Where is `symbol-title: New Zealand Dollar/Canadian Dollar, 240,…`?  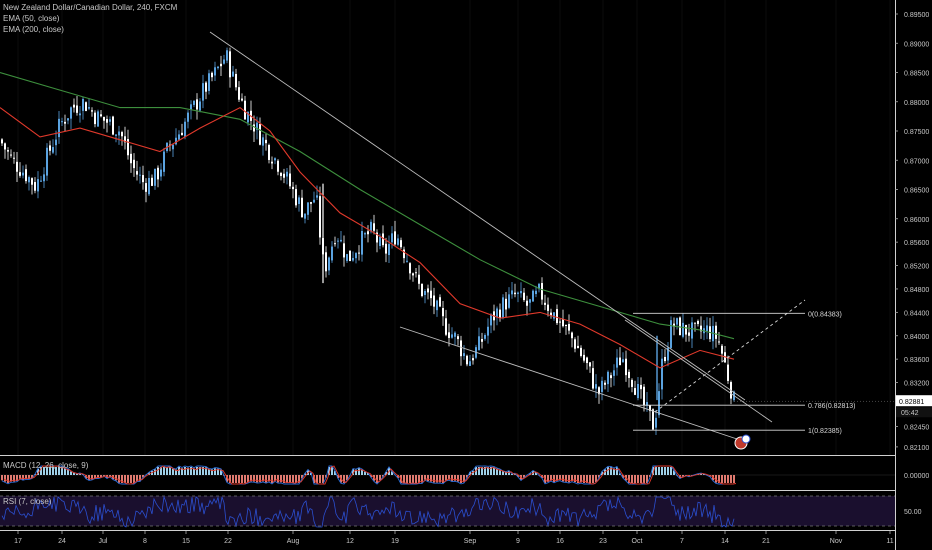
symbol-title: New Zealand Dollar/Canadian Dollar, 240,… is located at coordinates (90, 7).